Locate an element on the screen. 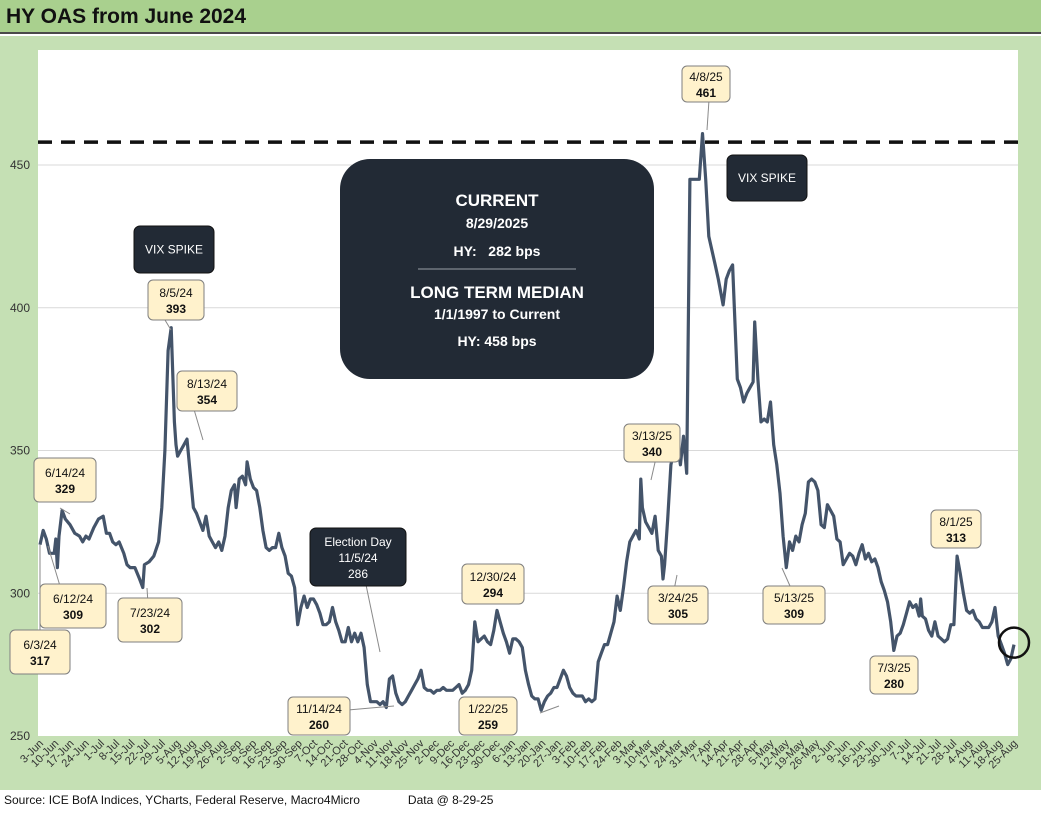 The height and width of the screenshot is (816, 1041). current-point-marker is located at coordinates (1014, 642).